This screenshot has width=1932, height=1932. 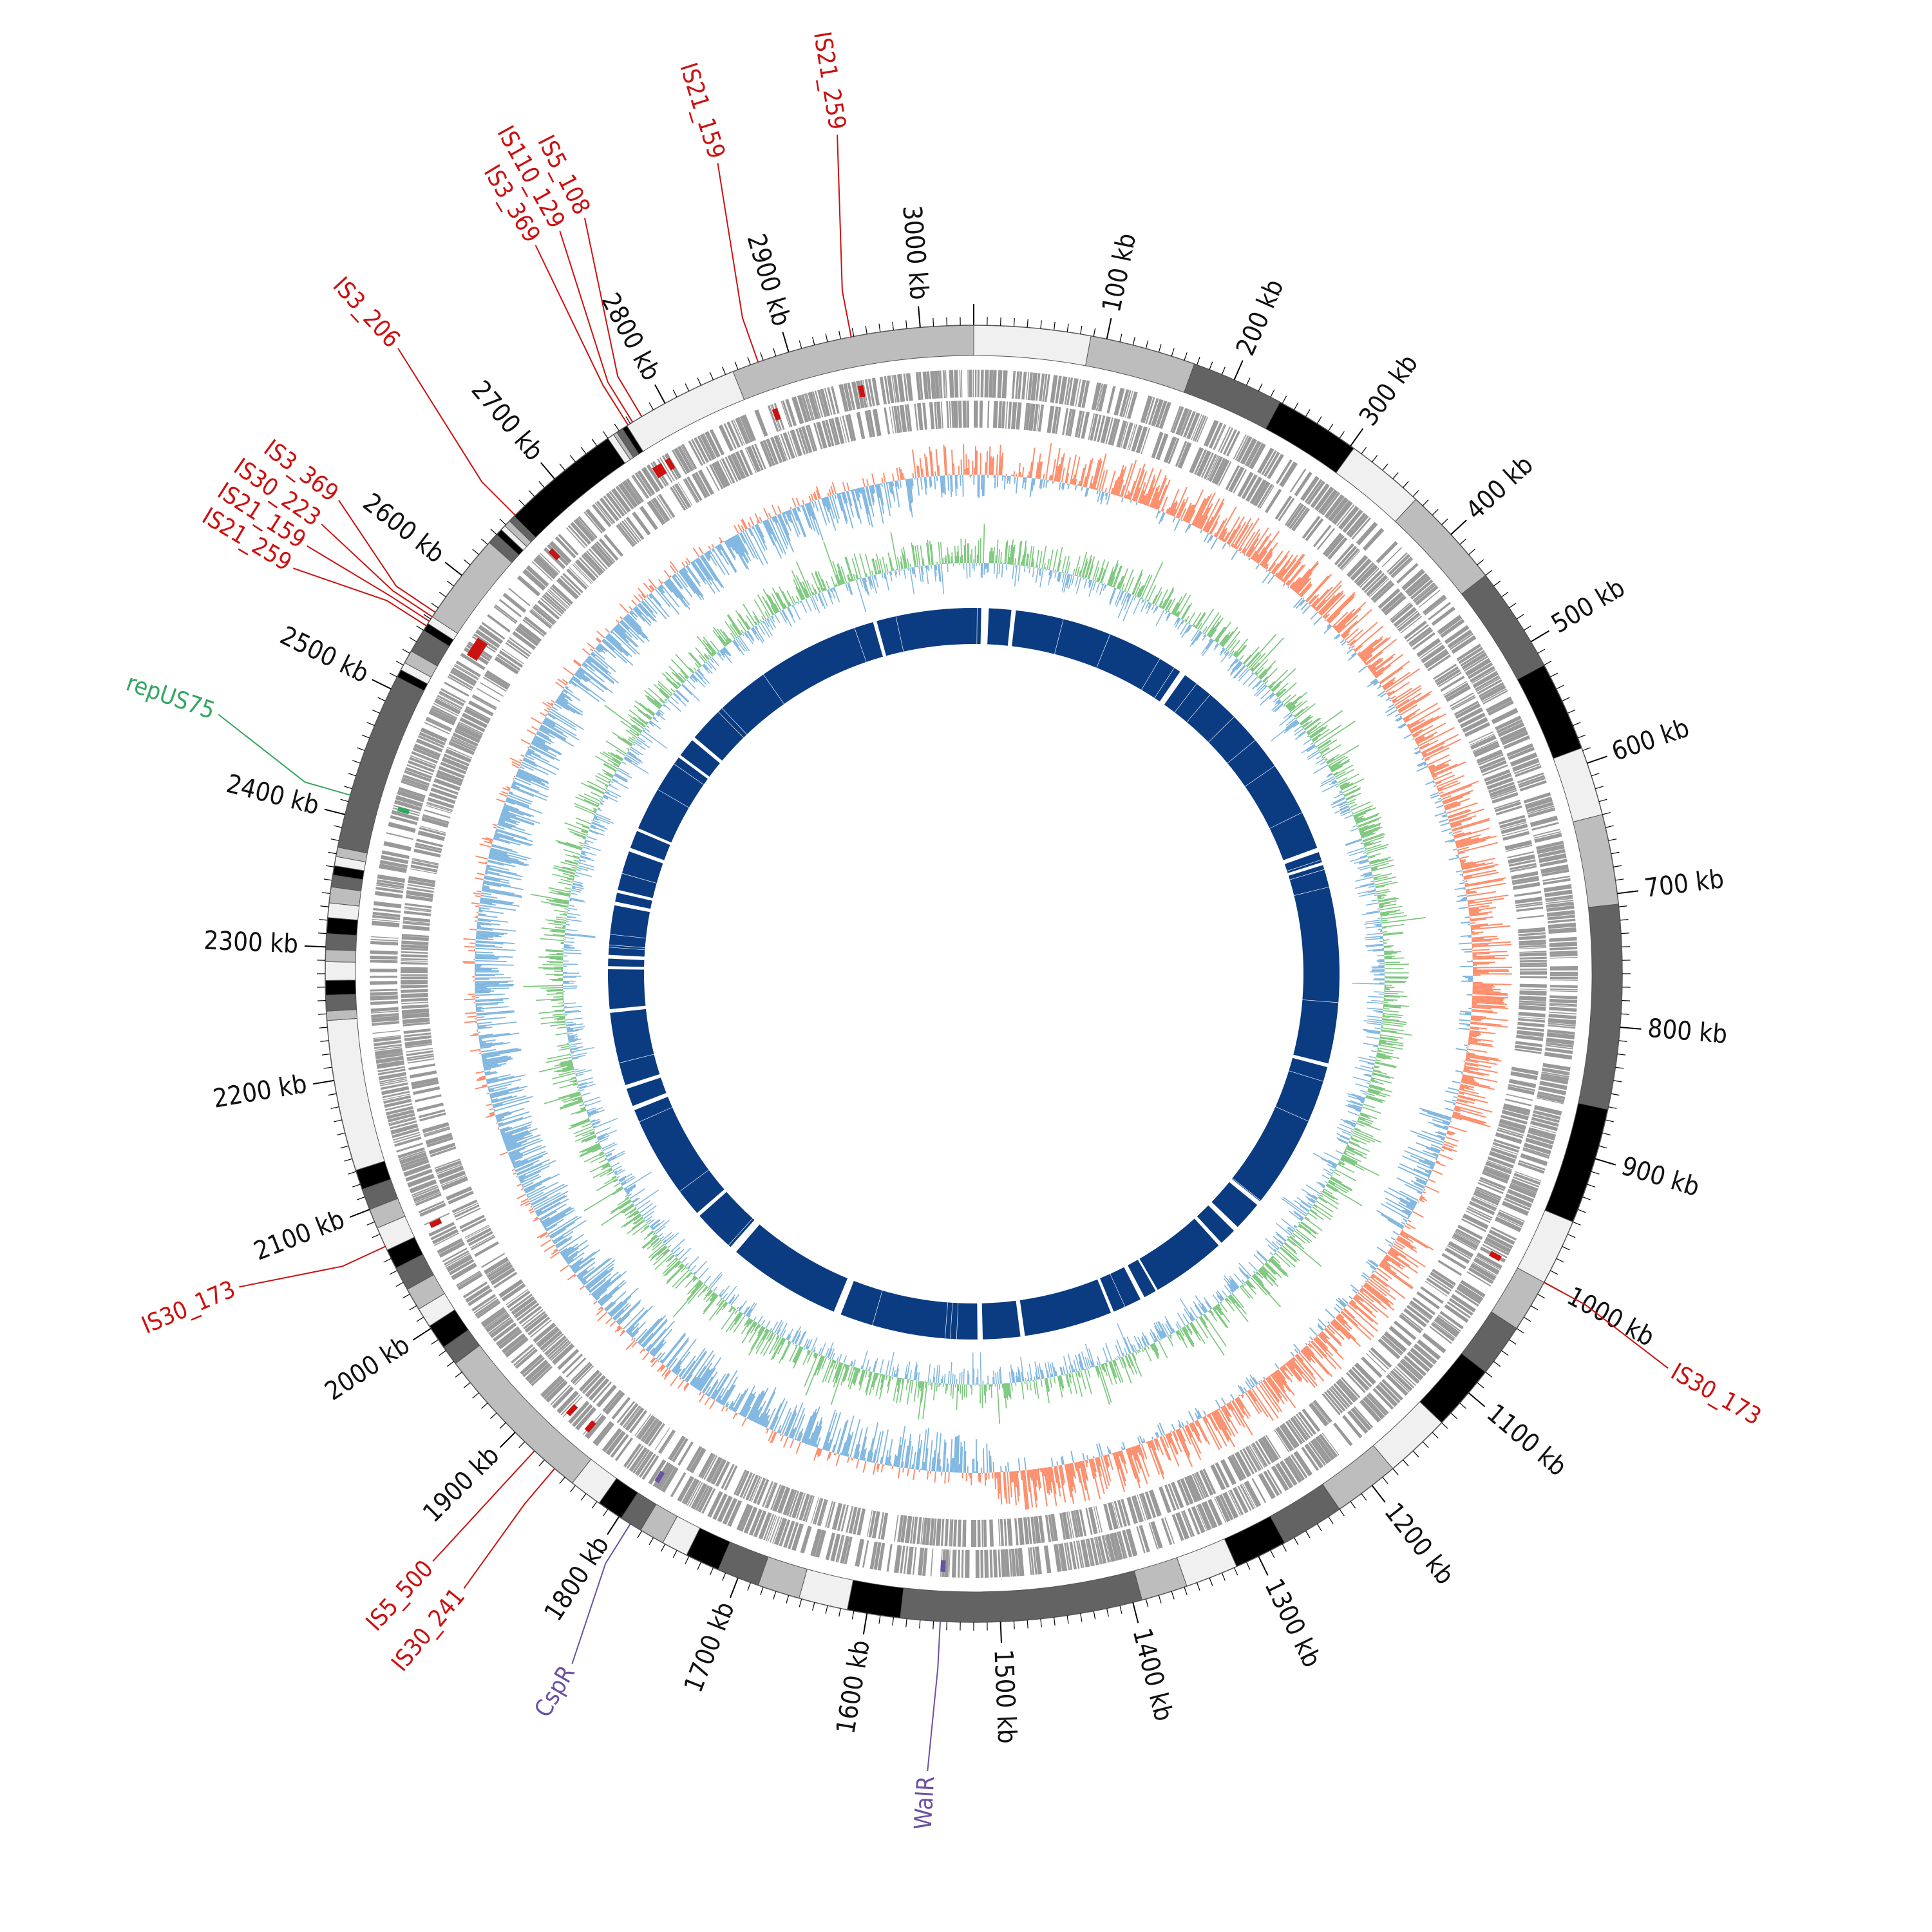 What do you see at coordinates (630, 337) in the screenshot?
I see `kb-tick-label: 2800 kb` at bounding box center [630, 337].